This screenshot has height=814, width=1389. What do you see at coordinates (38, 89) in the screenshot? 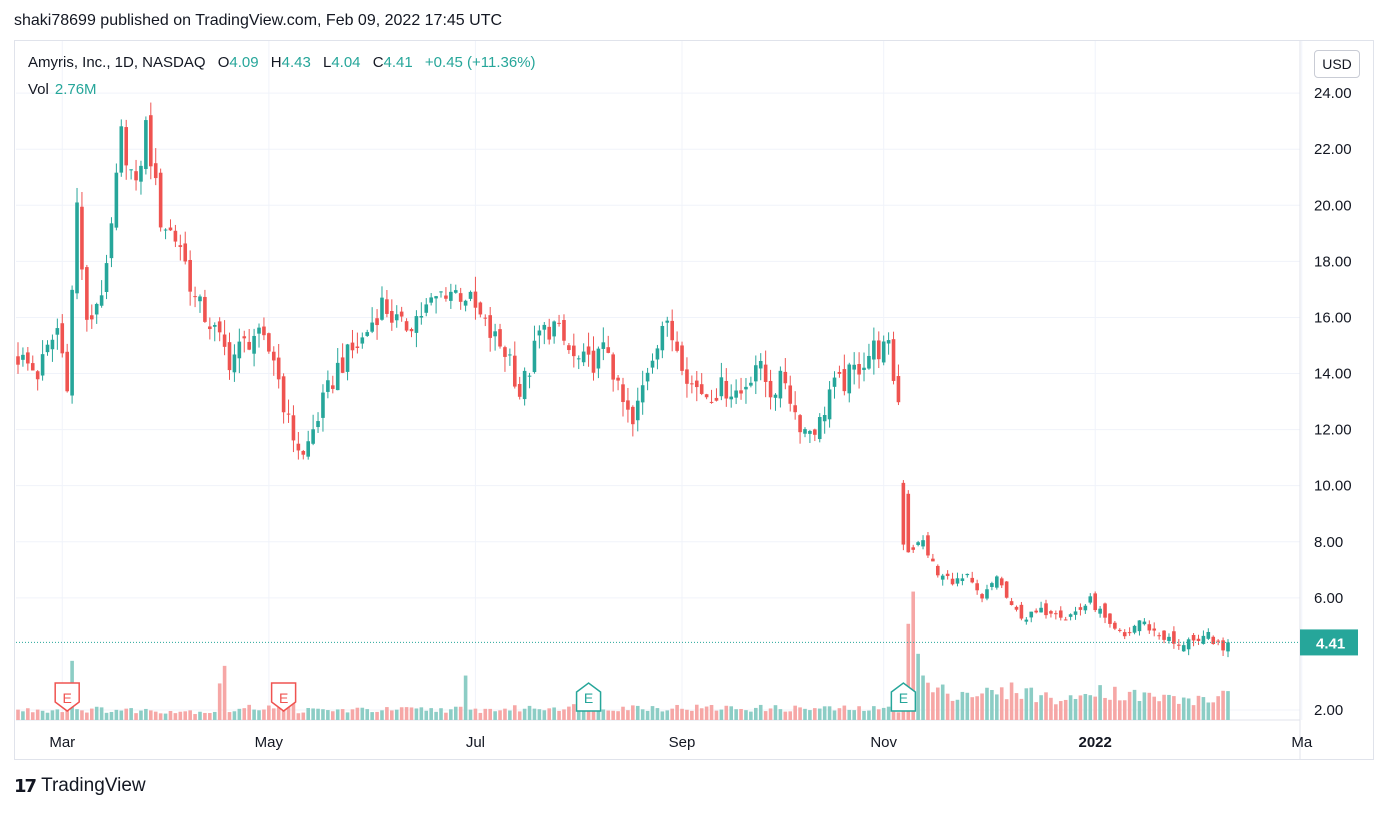
I see `volume-label: Vol` at bounding box center [38, 89].